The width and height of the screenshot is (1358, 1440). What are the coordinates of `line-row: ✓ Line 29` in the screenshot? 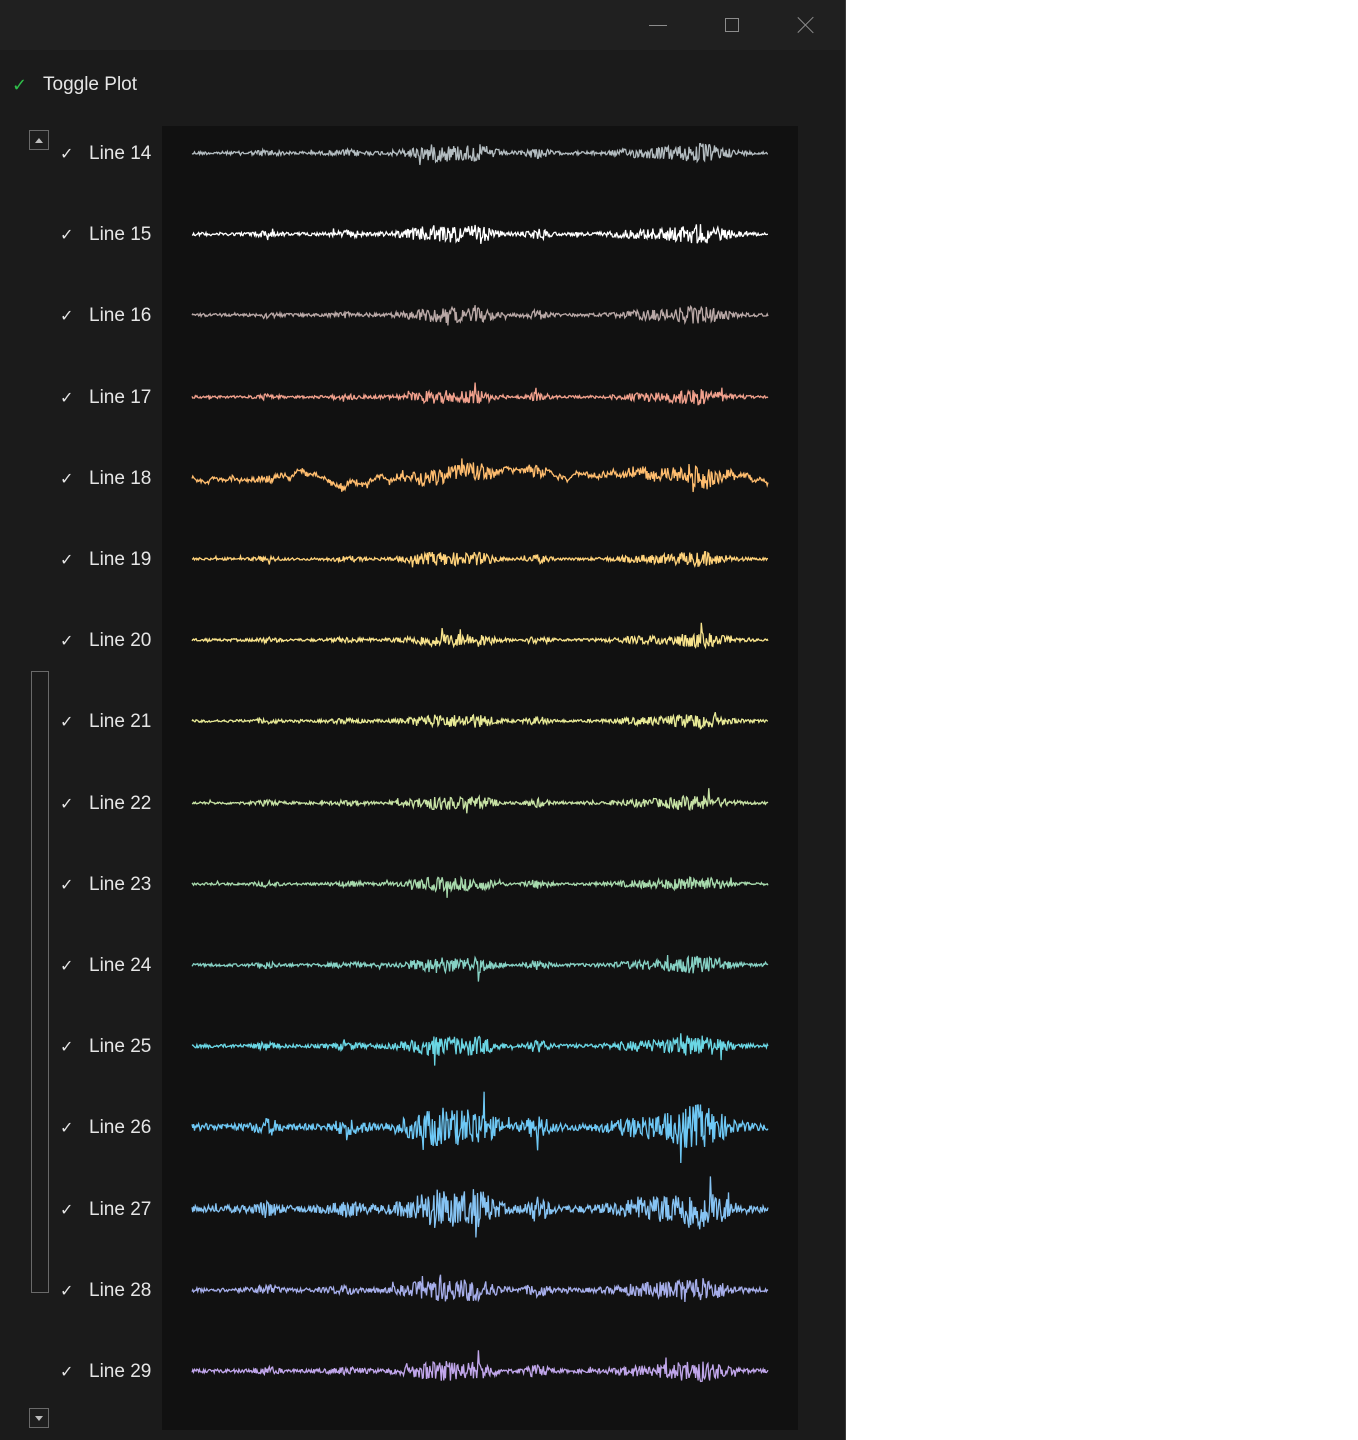 It's located at (422, 1378).